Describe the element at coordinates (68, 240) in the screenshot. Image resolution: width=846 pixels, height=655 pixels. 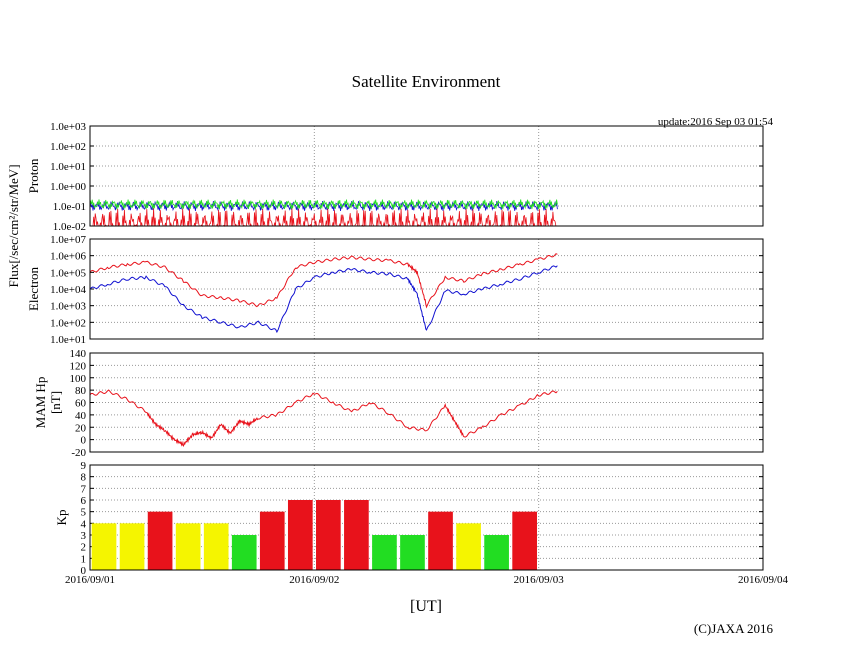
I see `electron-tick-label: 1.0e+07` at that location.